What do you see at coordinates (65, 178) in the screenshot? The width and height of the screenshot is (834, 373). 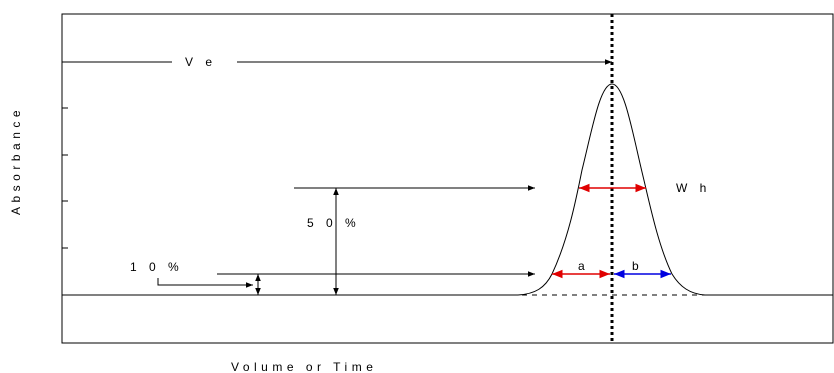 I see `y-axis-ticks` at bounding box center [65, 178].